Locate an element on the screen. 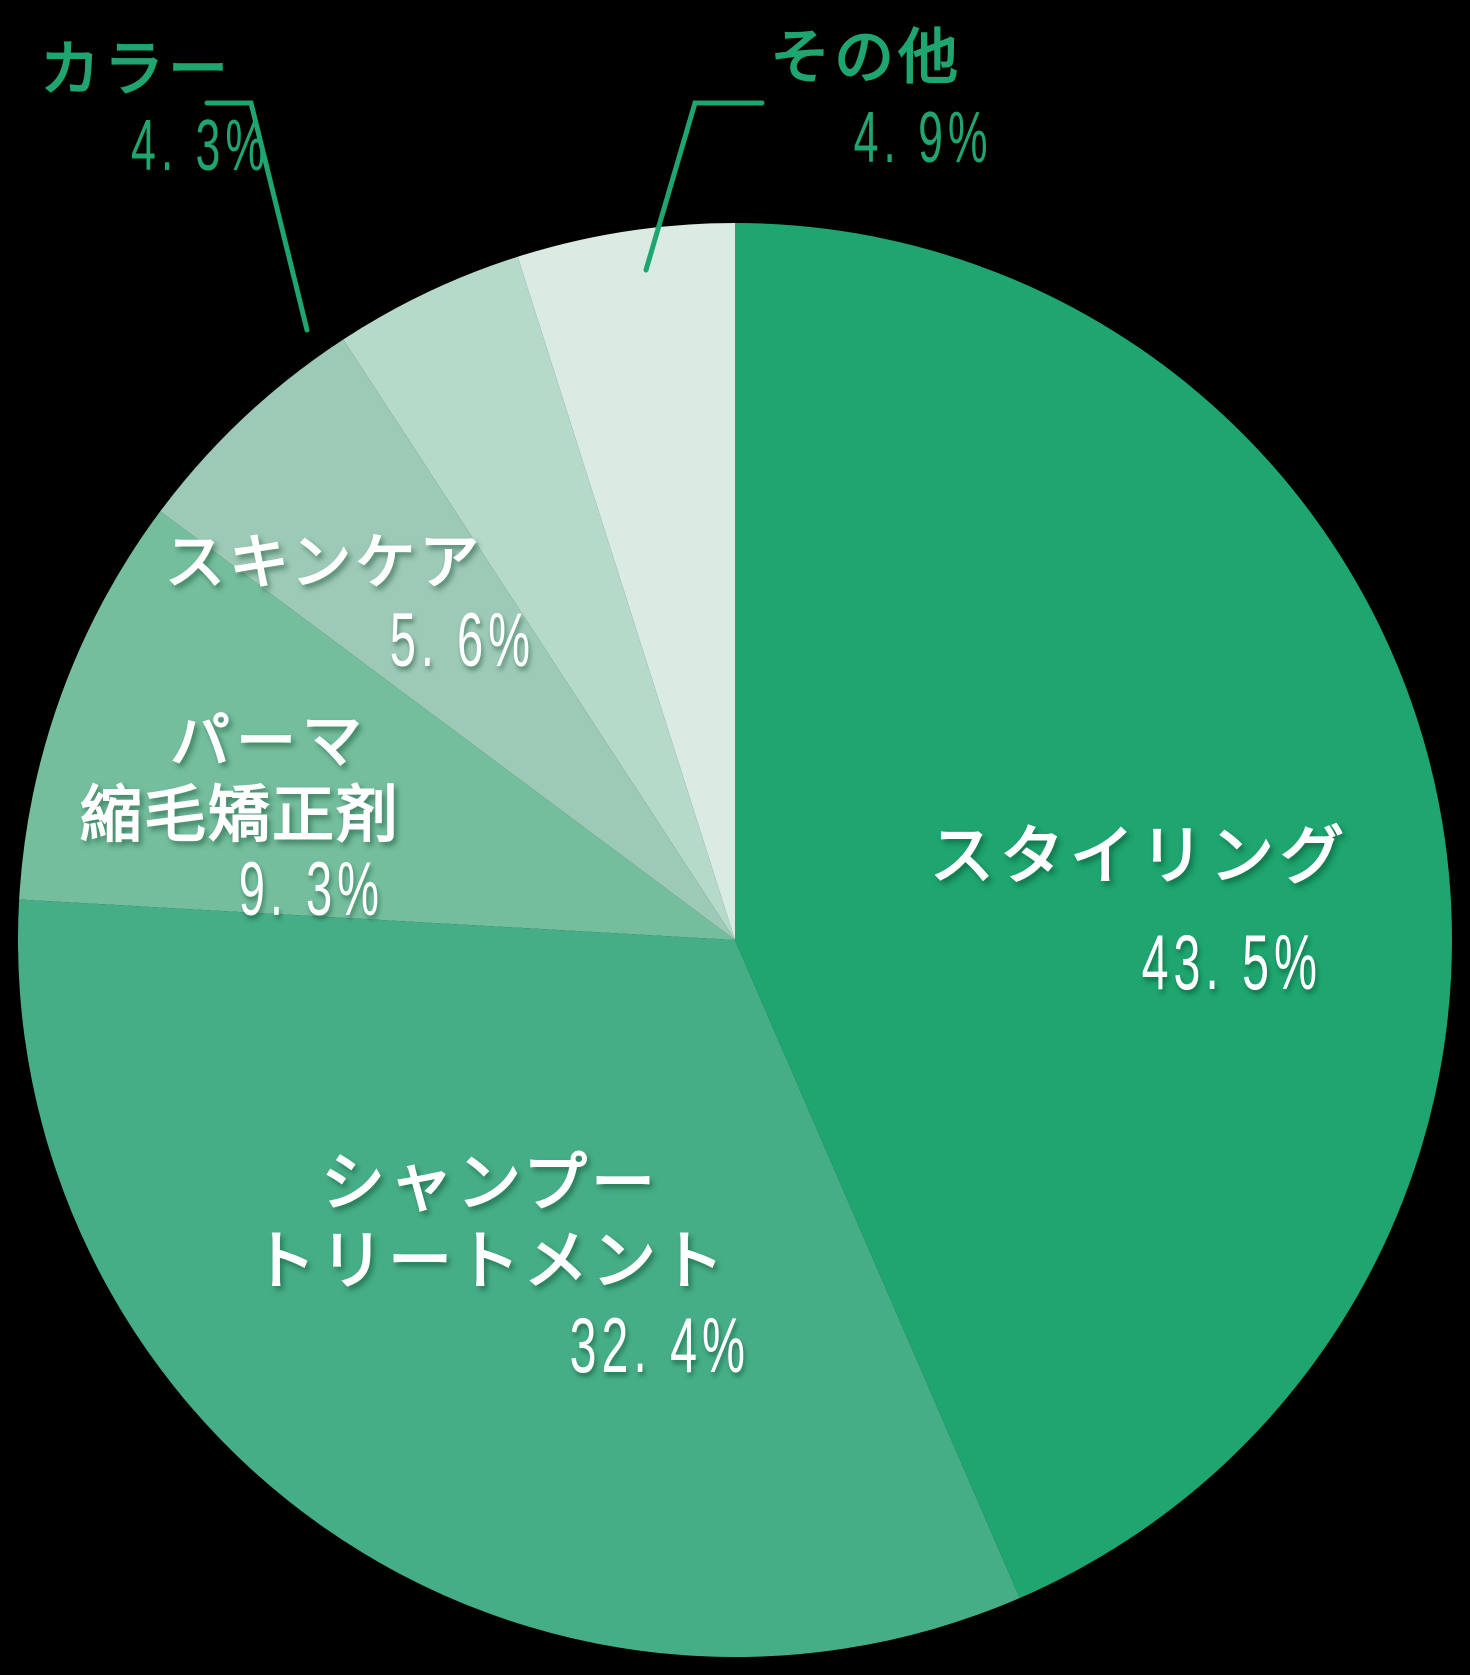 The height and width of the screenshot is (1675, 1470). label-skincare-pct: 5. 6% is located at coordinates (462, 640).